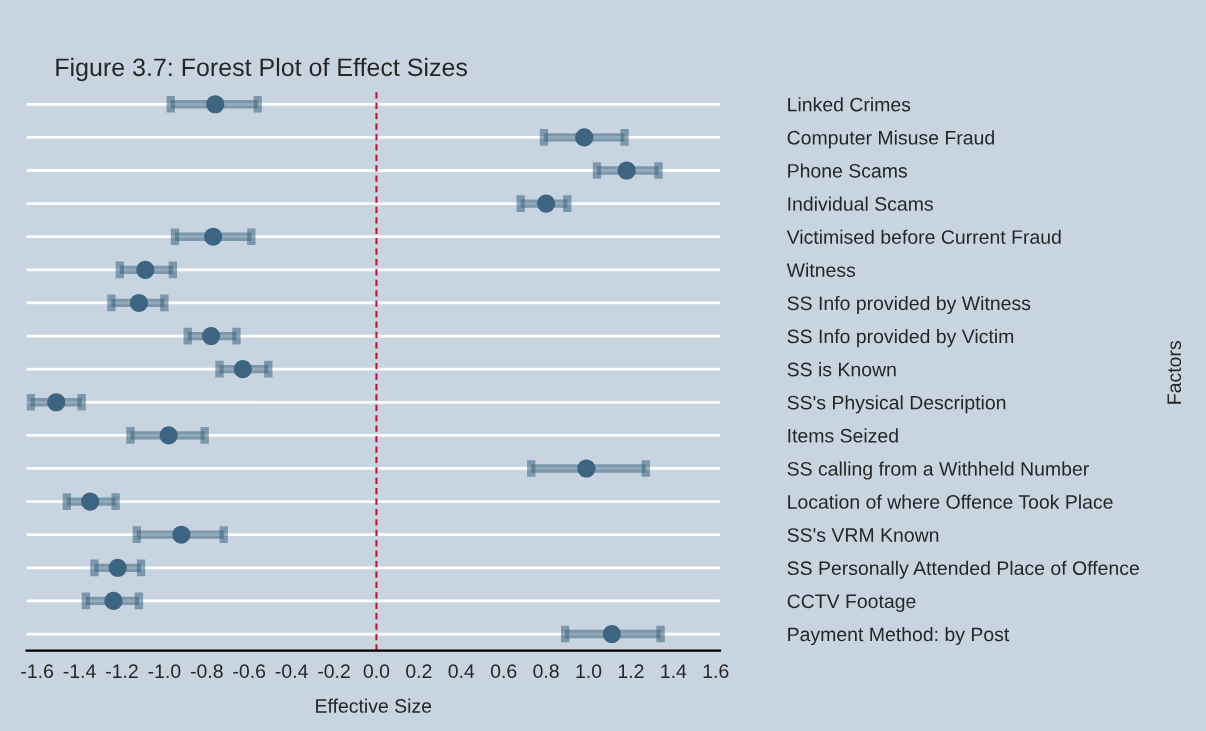 This screenshot has width=1206, height=731. Describe the element at coordinates (631, 671) in the screenshot. I see `x-tick-label: 1.2` at that location.